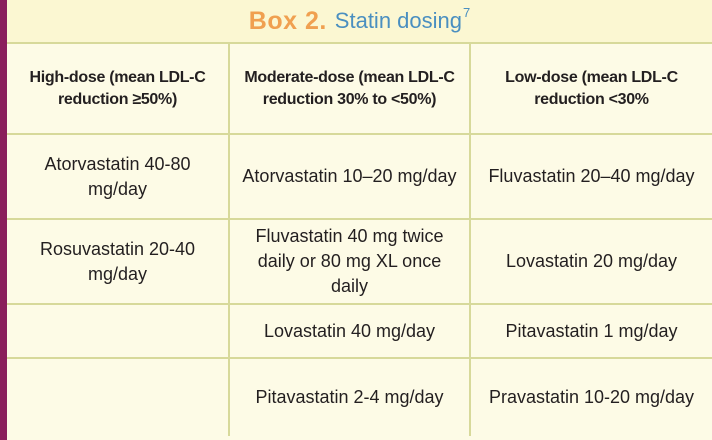 The image size is (712, 440). Describe the element at coordinates (3, 220) in the screenshot. I see `accent-rule` at that location.